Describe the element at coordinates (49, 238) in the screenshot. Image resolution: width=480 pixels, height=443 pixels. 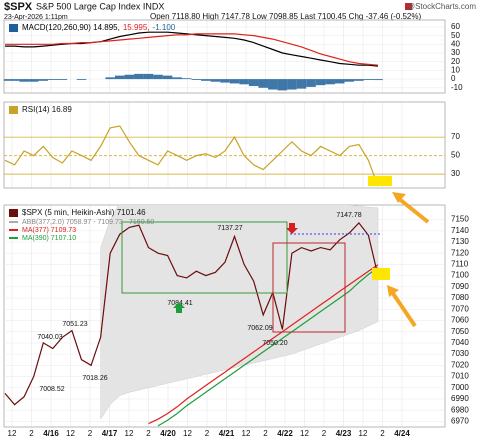
I see `legend-entry: MA(390) 7107.10` at that location.